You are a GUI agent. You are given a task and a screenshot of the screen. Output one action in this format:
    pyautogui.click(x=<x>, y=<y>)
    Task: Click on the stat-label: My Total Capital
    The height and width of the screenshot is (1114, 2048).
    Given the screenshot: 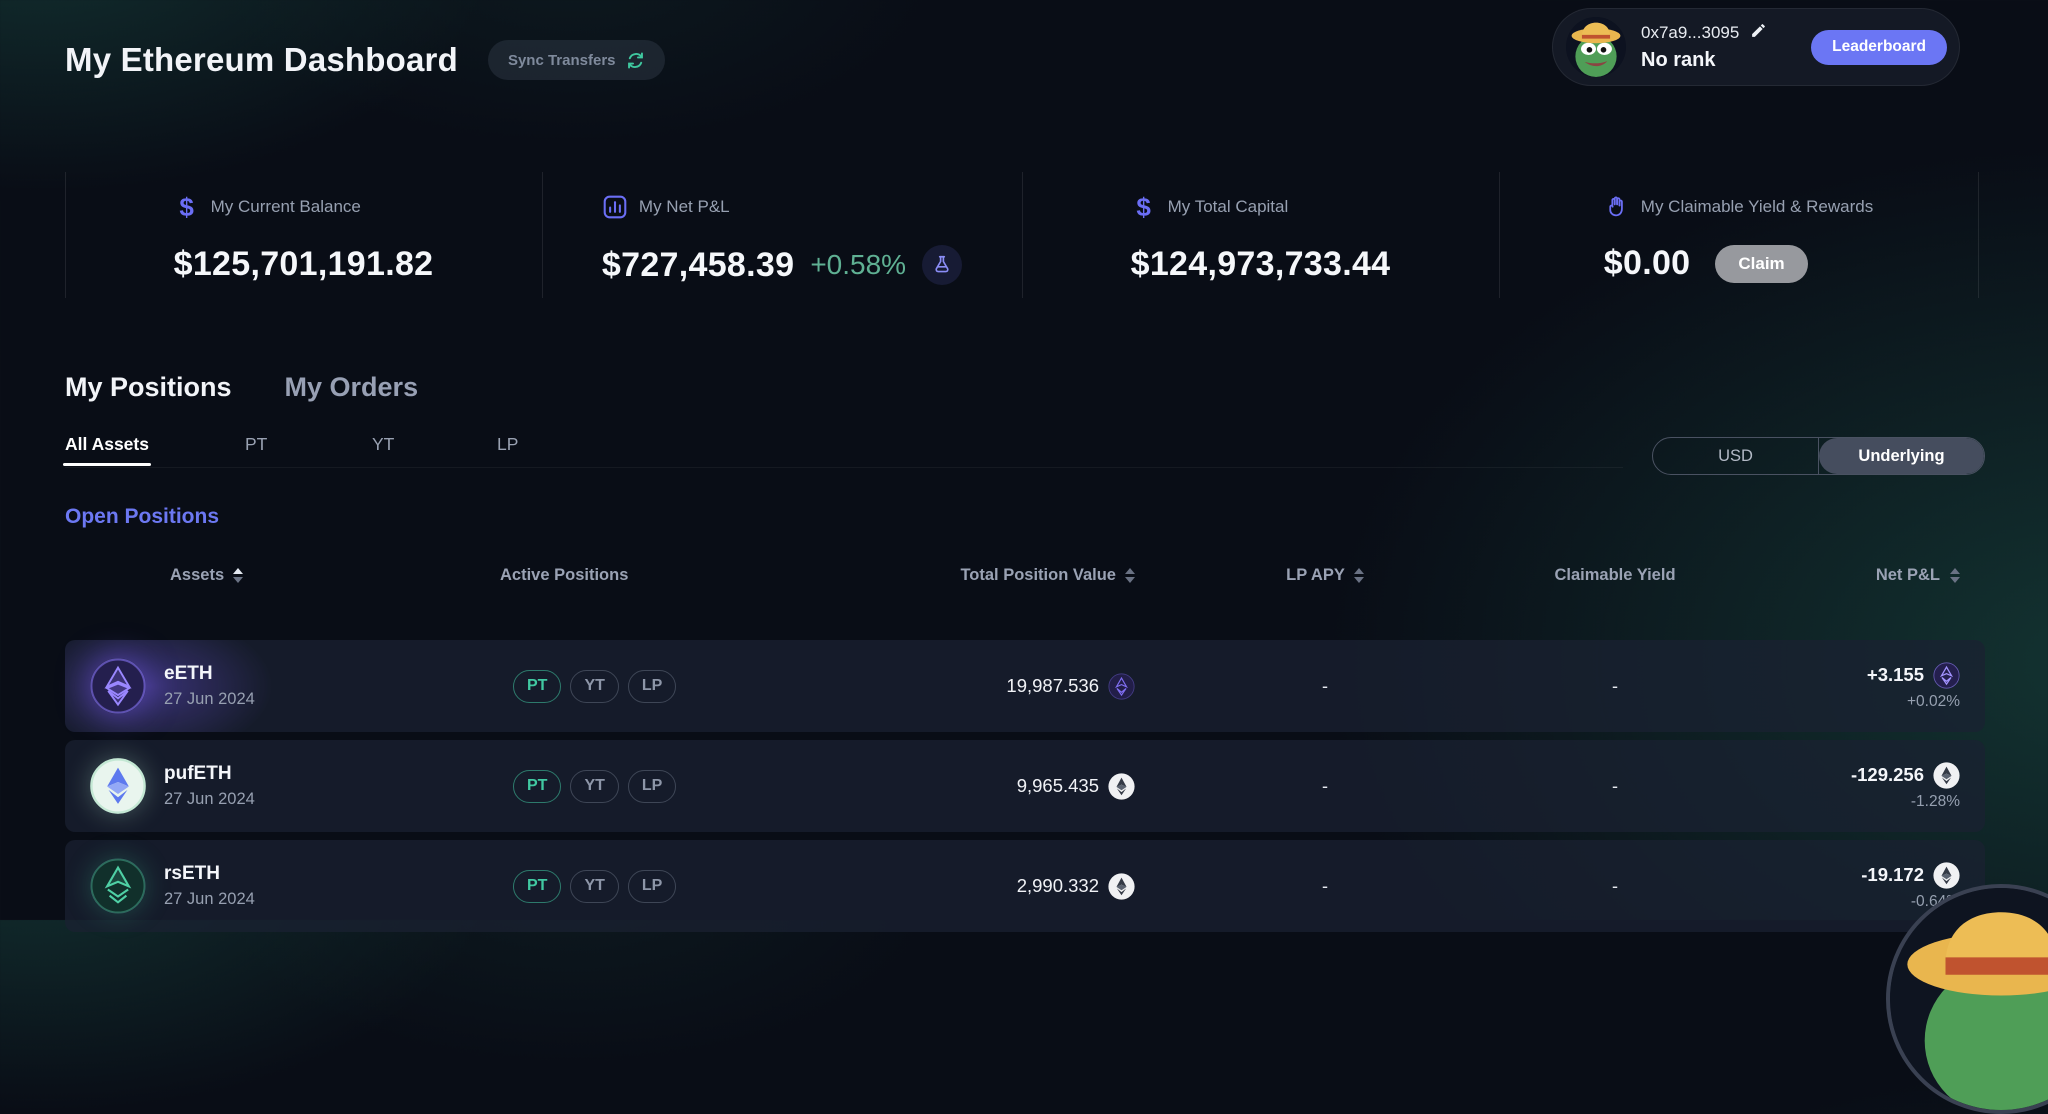 What is the action you would take?
    pyautogui.click(x=1228, y=206)
    